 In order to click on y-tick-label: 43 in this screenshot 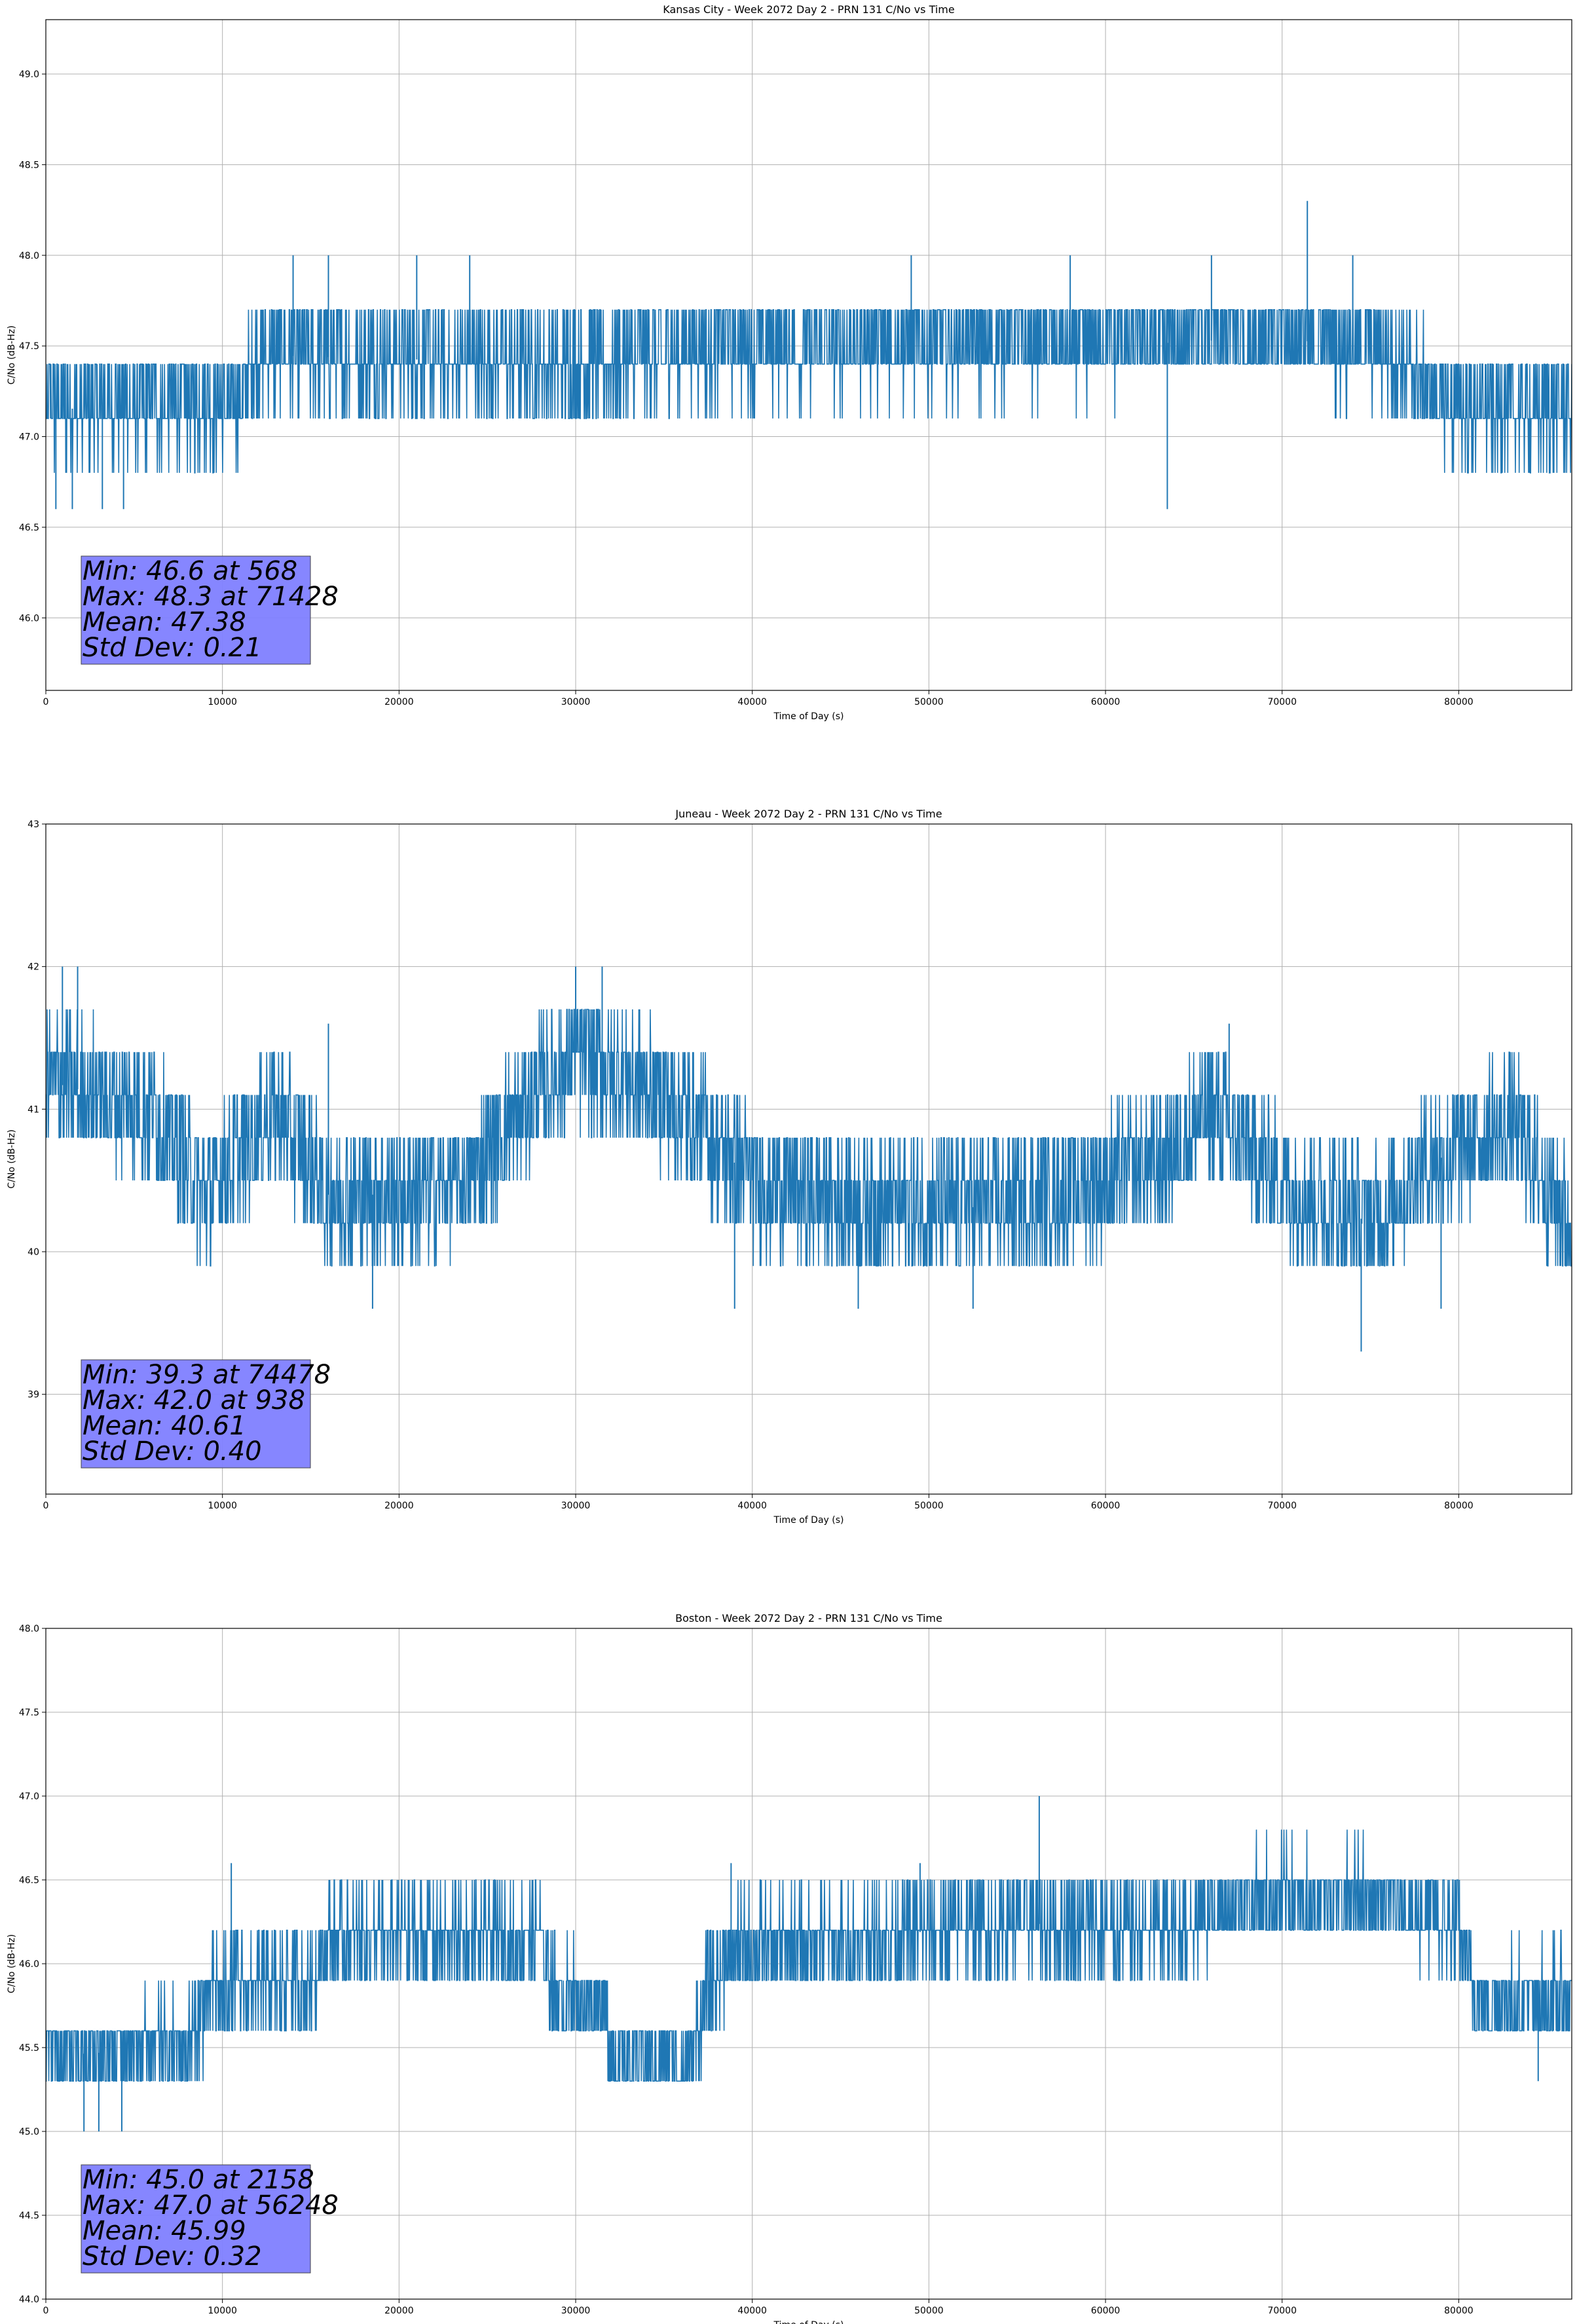, I will do `click(33, 824)`.